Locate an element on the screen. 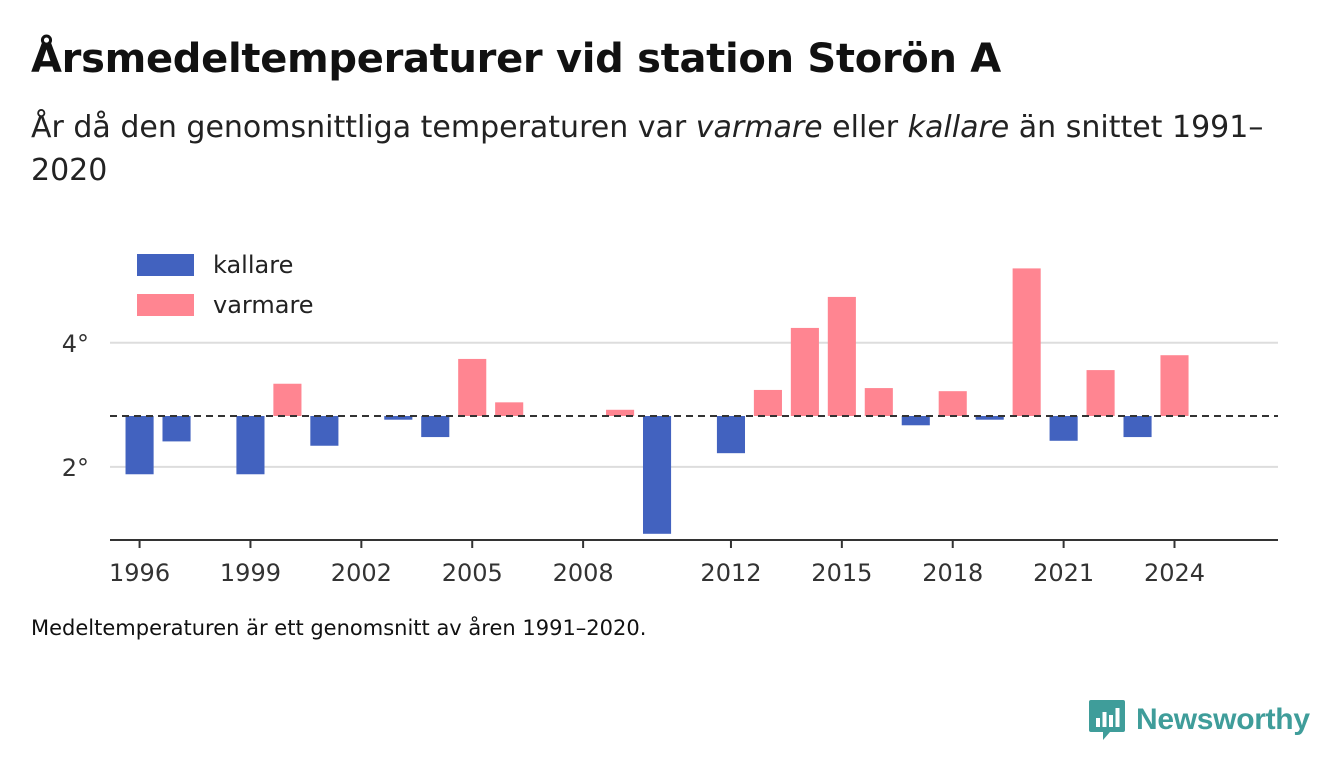 The image size is (1340, 771). y-tick-label: 4° is located at coordinates (75, 344).